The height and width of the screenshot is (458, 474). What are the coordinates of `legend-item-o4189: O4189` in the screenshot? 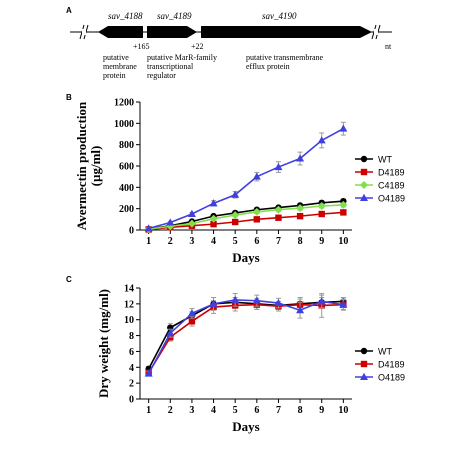 It's located at (380, 378).